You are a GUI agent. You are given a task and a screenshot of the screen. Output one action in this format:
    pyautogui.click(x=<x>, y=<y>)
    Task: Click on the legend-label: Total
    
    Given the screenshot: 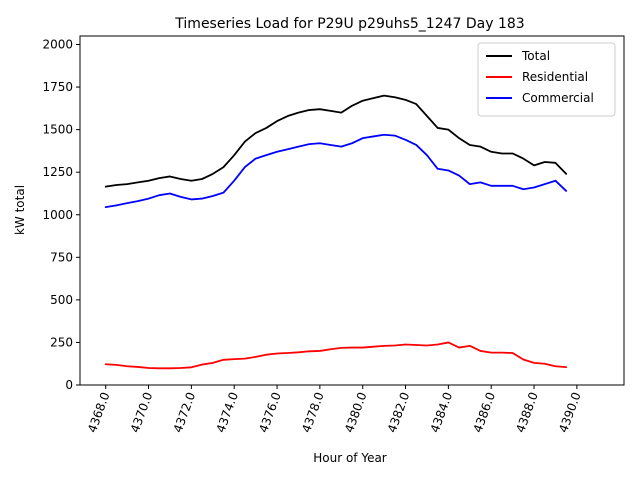 What is the action you would take?
    pyautogui.click(x=535, y=56)
    